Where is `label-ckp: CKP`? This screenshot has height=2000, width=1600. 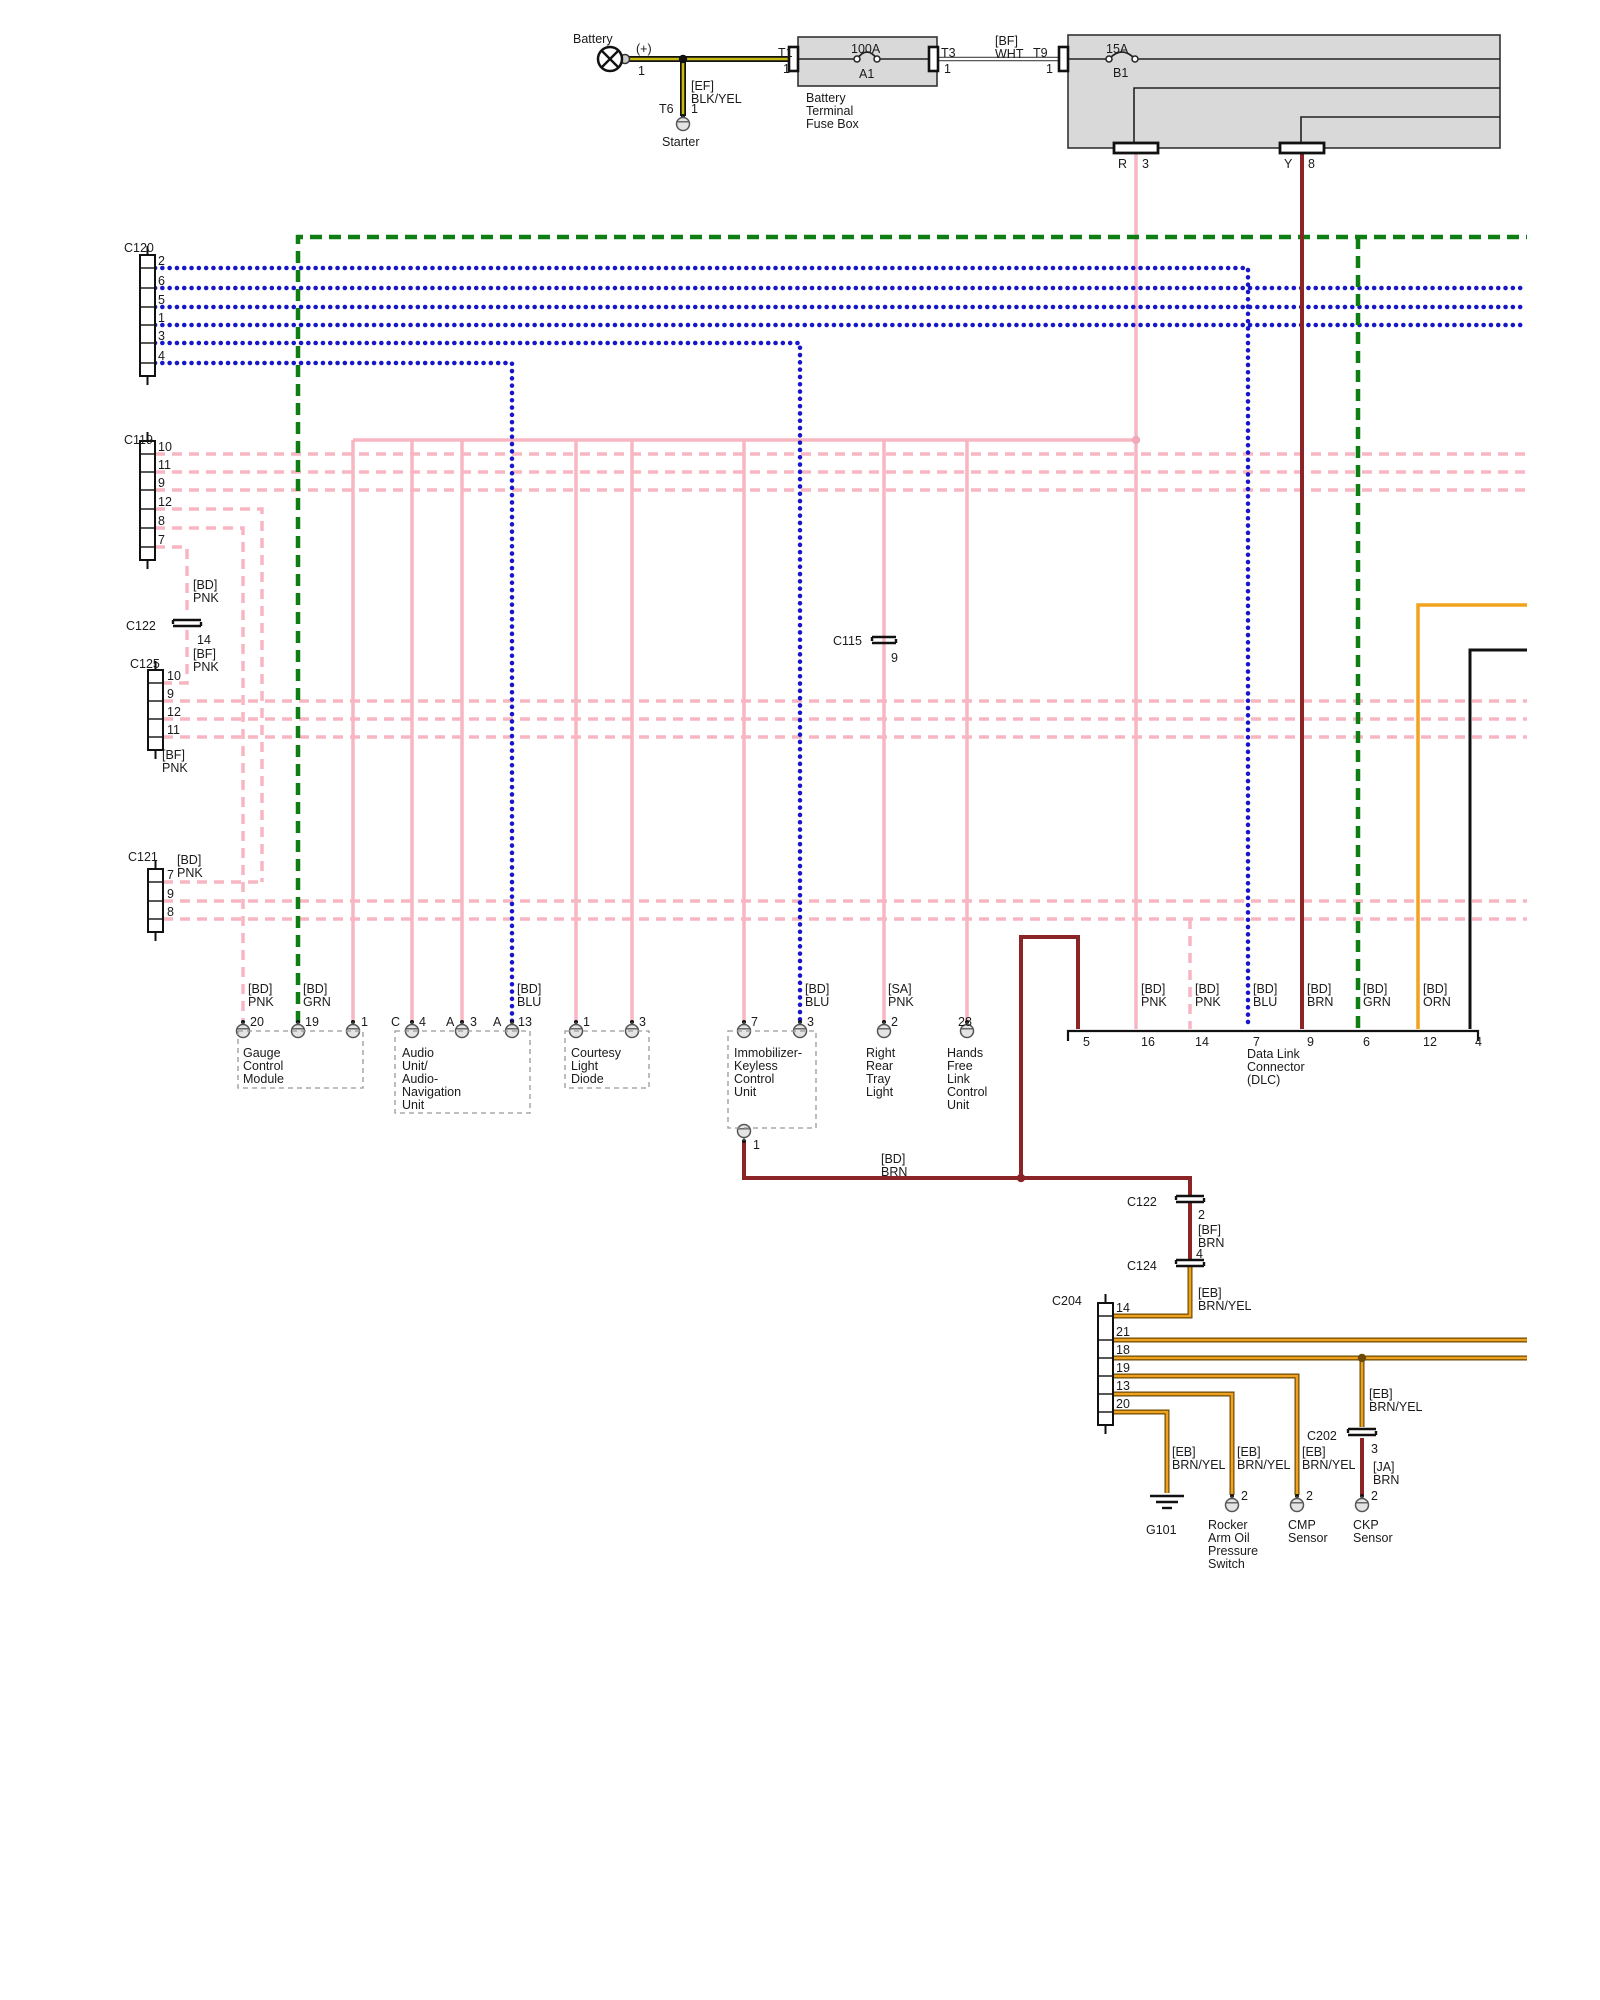 label-ckp: CKP is located at coordinates (1366, 1525).